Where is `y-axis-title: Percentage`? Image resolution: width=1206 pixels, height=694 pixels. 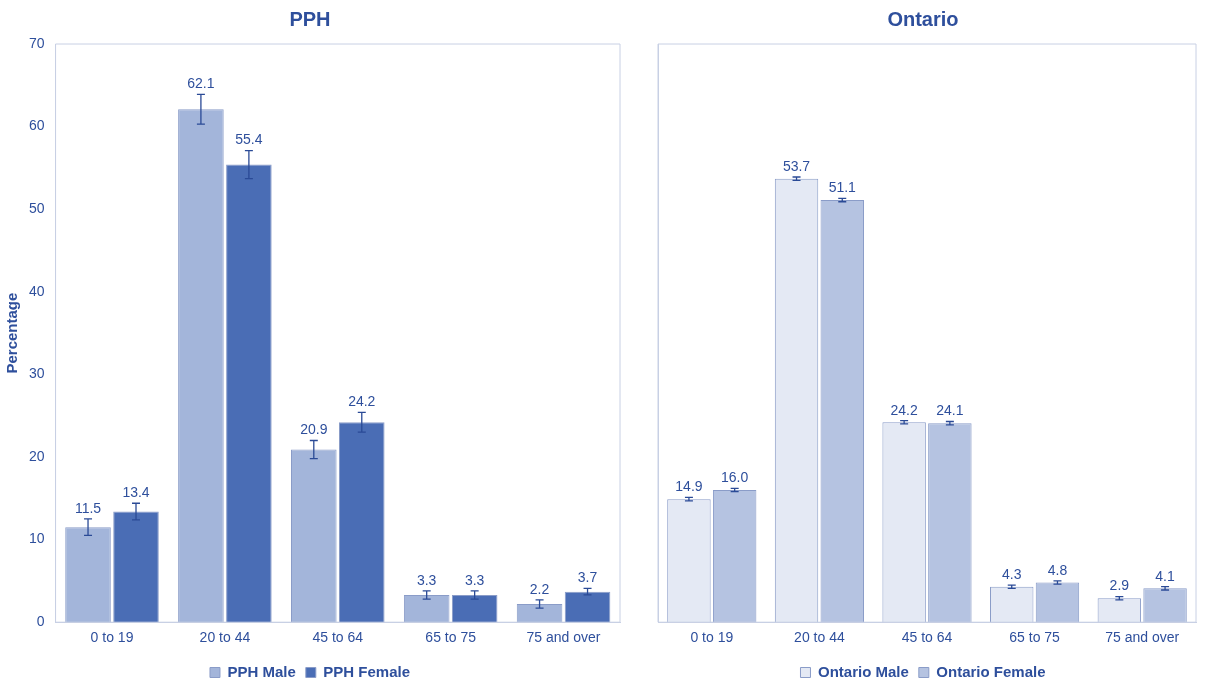
y-axis-title: Percentage is located at coordinates (12, 333).